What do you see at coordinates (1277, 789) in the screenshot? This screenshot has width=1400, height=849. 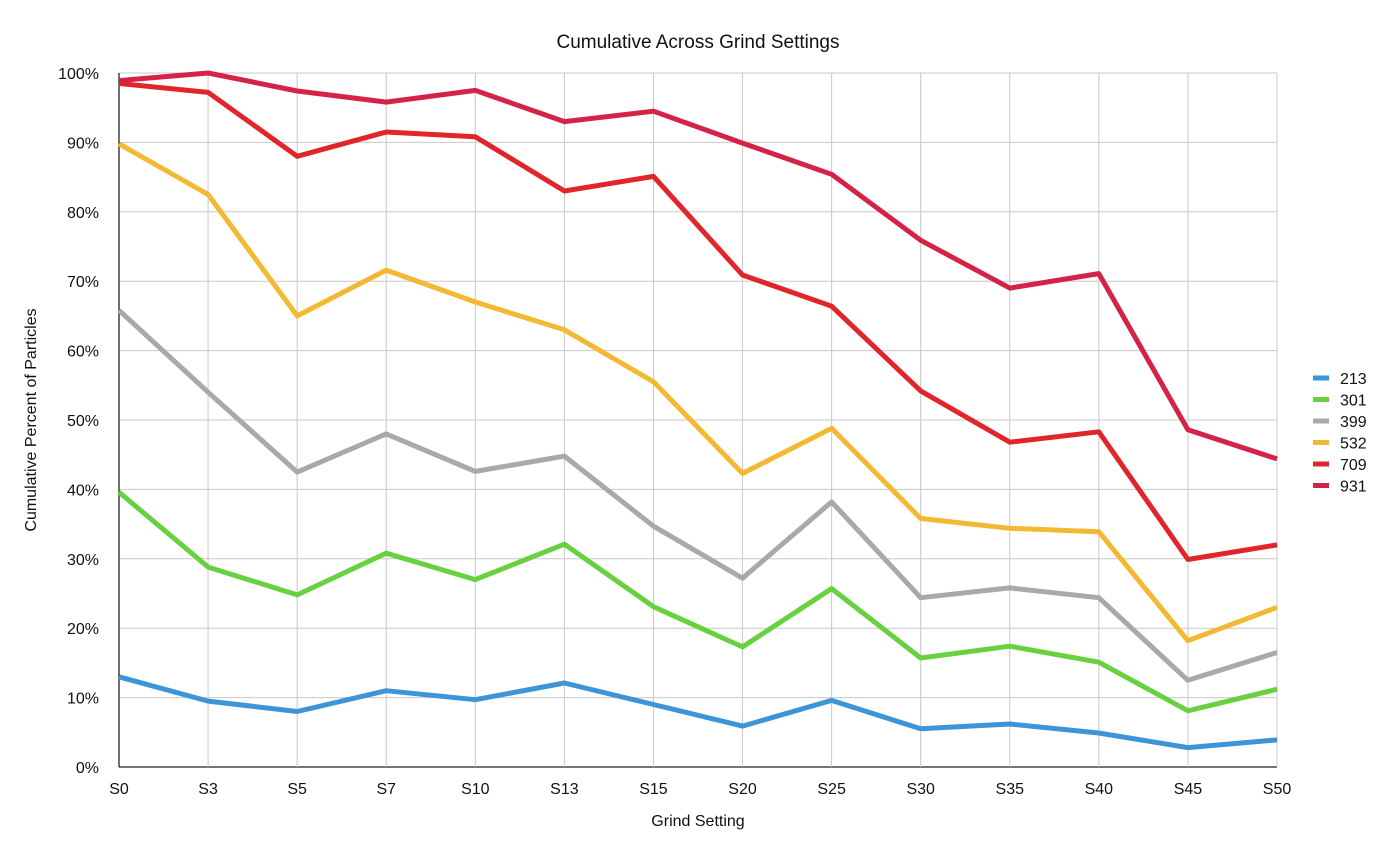 I see `x-tick-label: S50` at bounding box center [1277, 789].